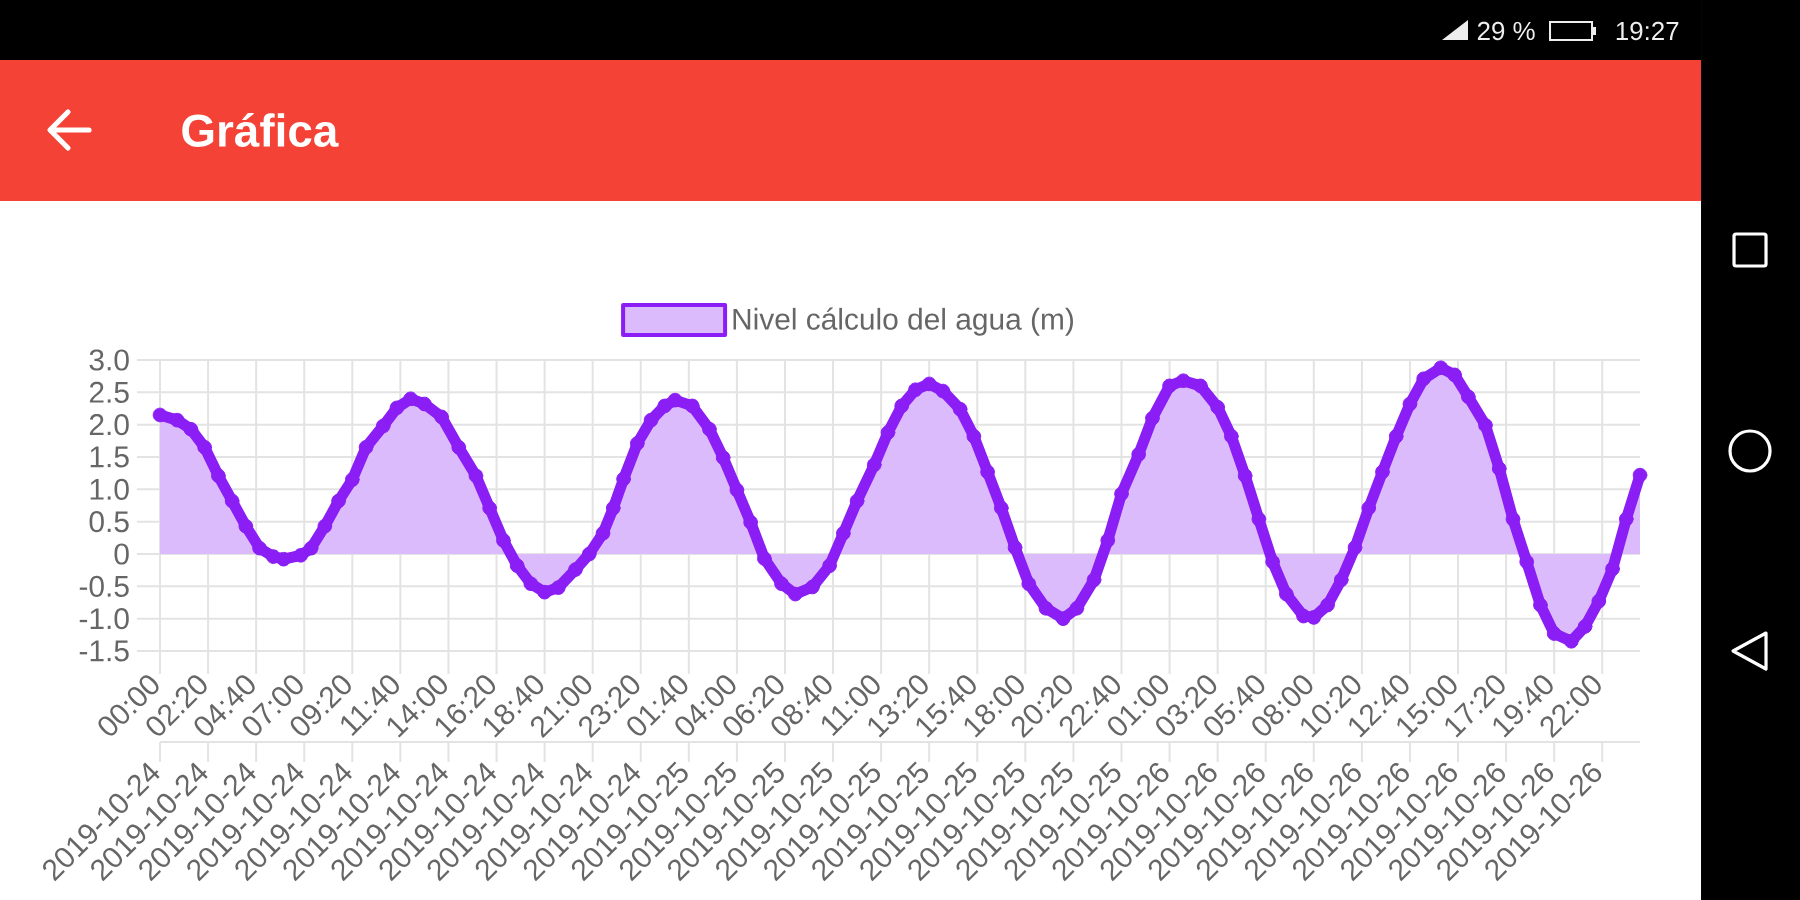  What do you see at coordinates (104, 651) in the screenshot?
I see `y-tick-label: -1.5` at bounding box center [104, 651].